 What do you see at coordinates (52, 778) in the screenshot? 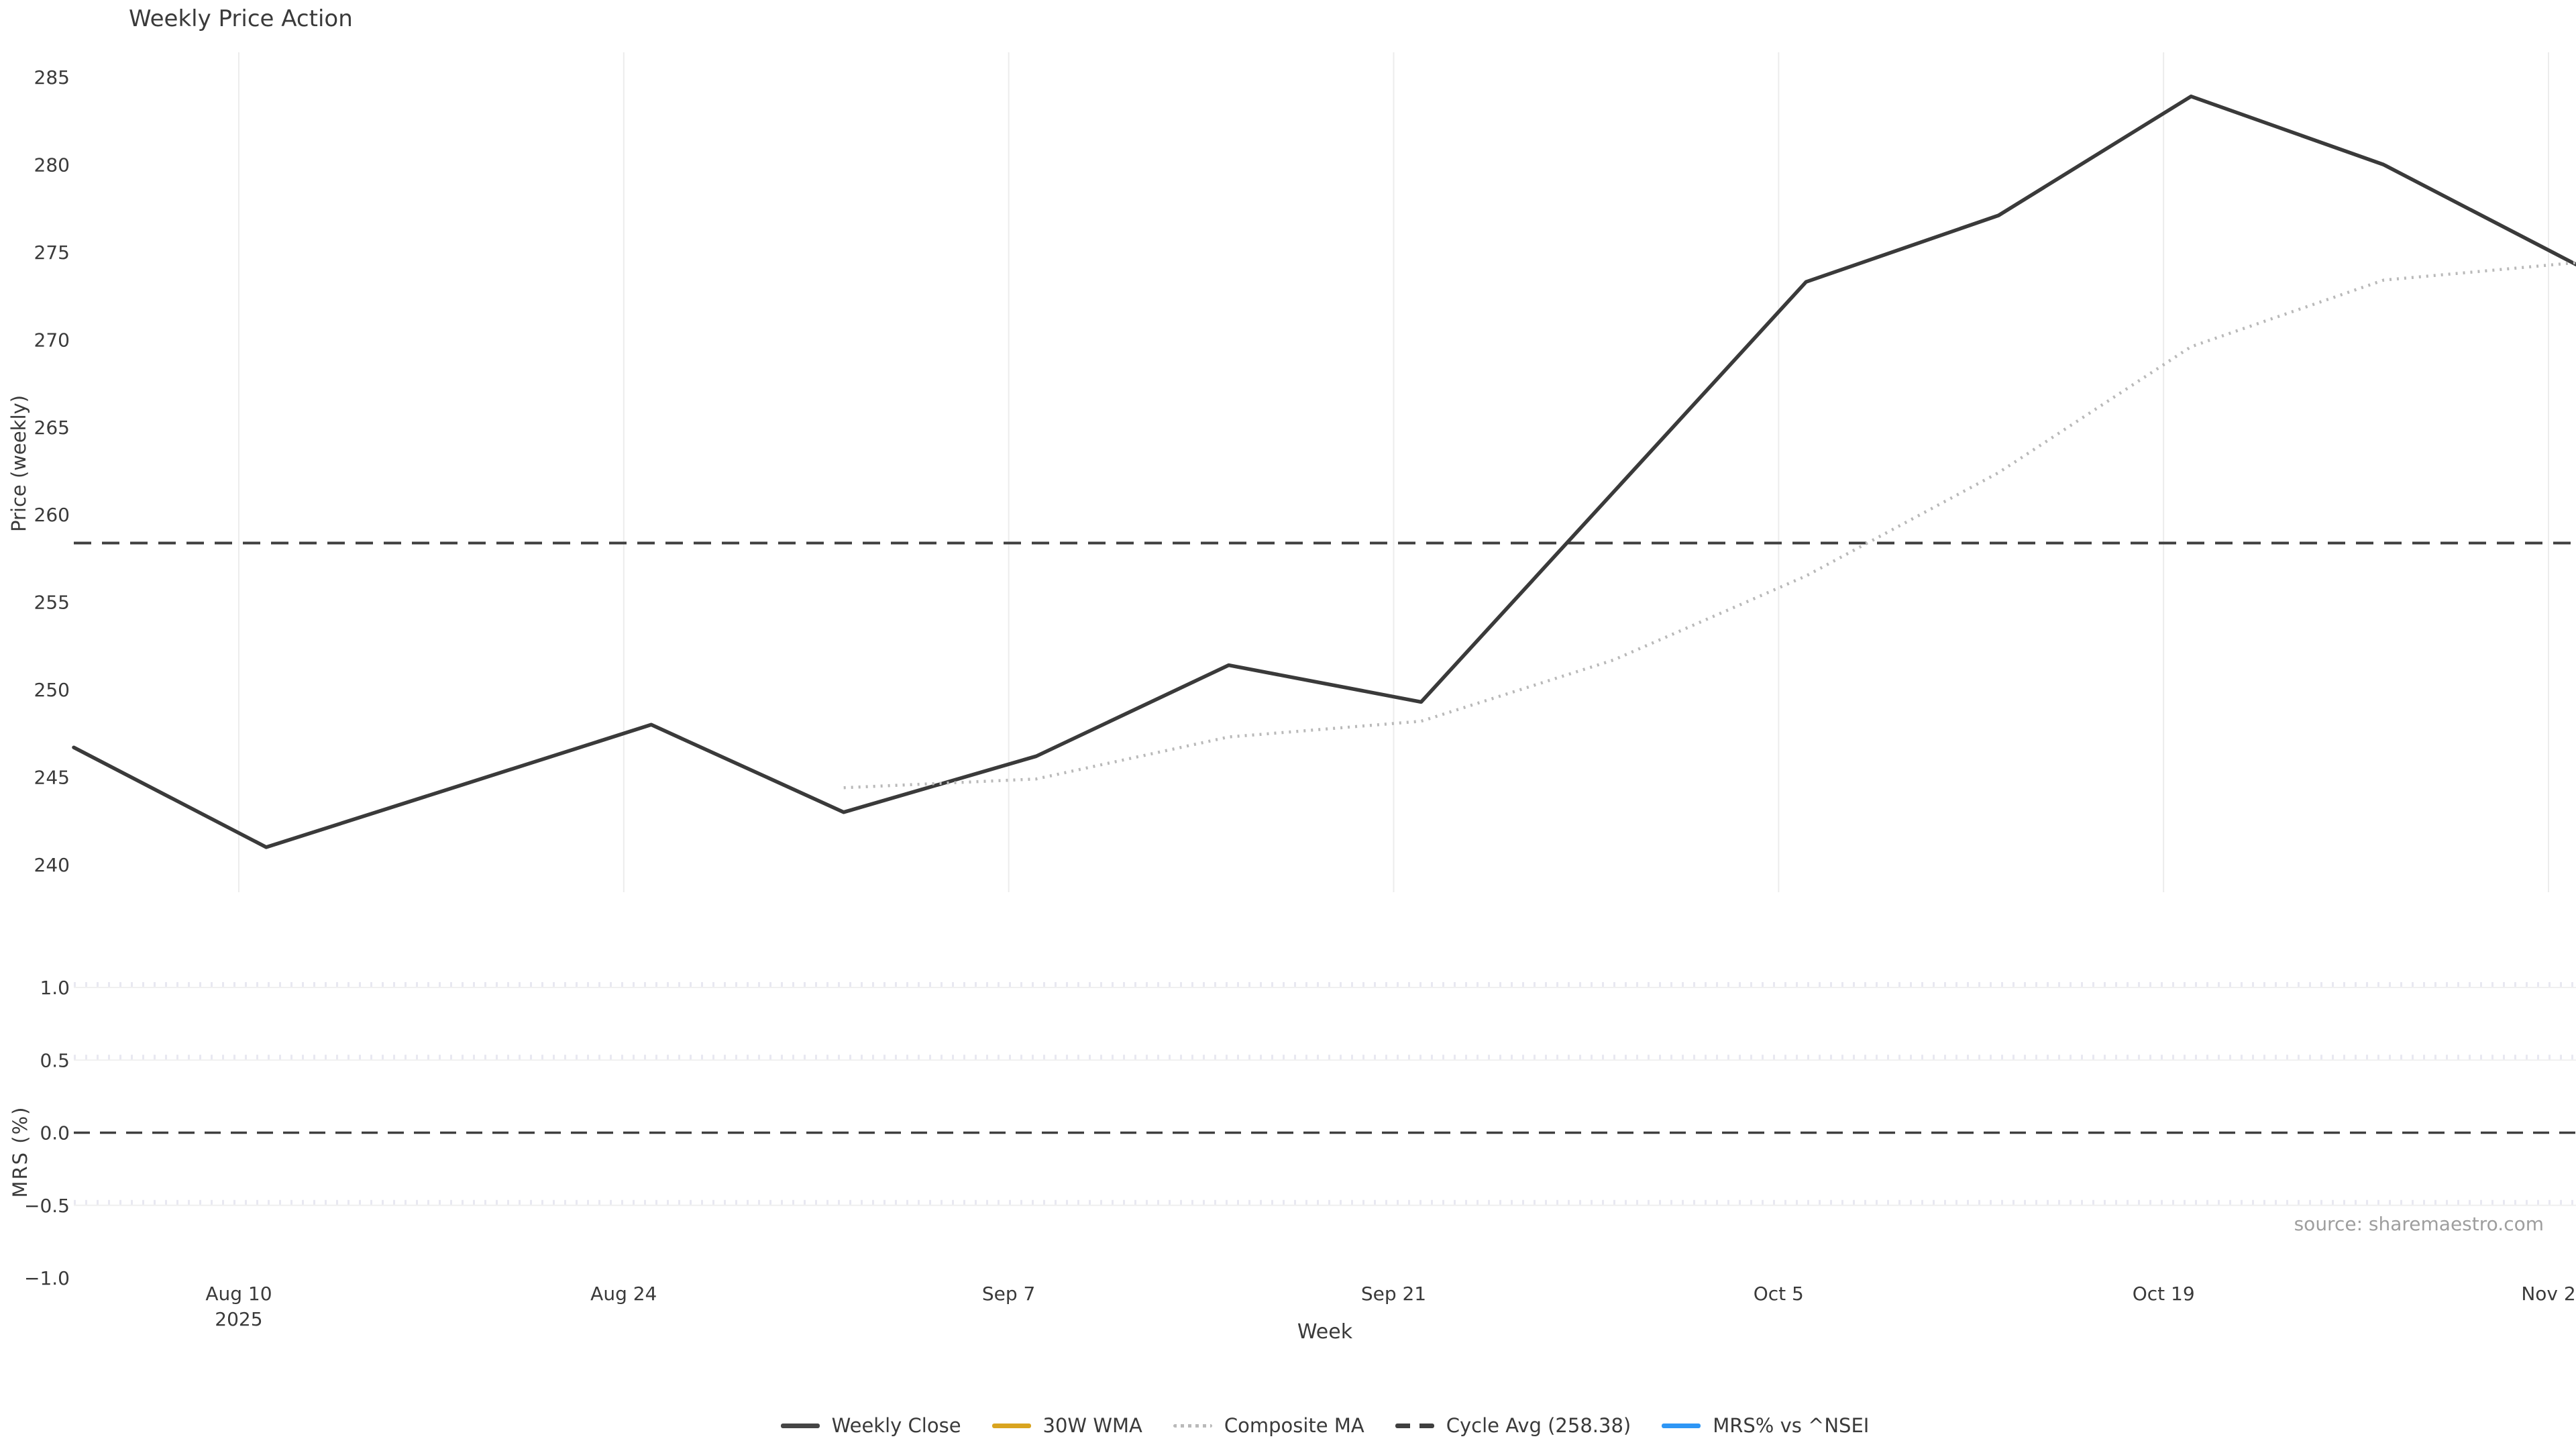
I see `price-ytick-label: 245` at bounding box center [52, 778].